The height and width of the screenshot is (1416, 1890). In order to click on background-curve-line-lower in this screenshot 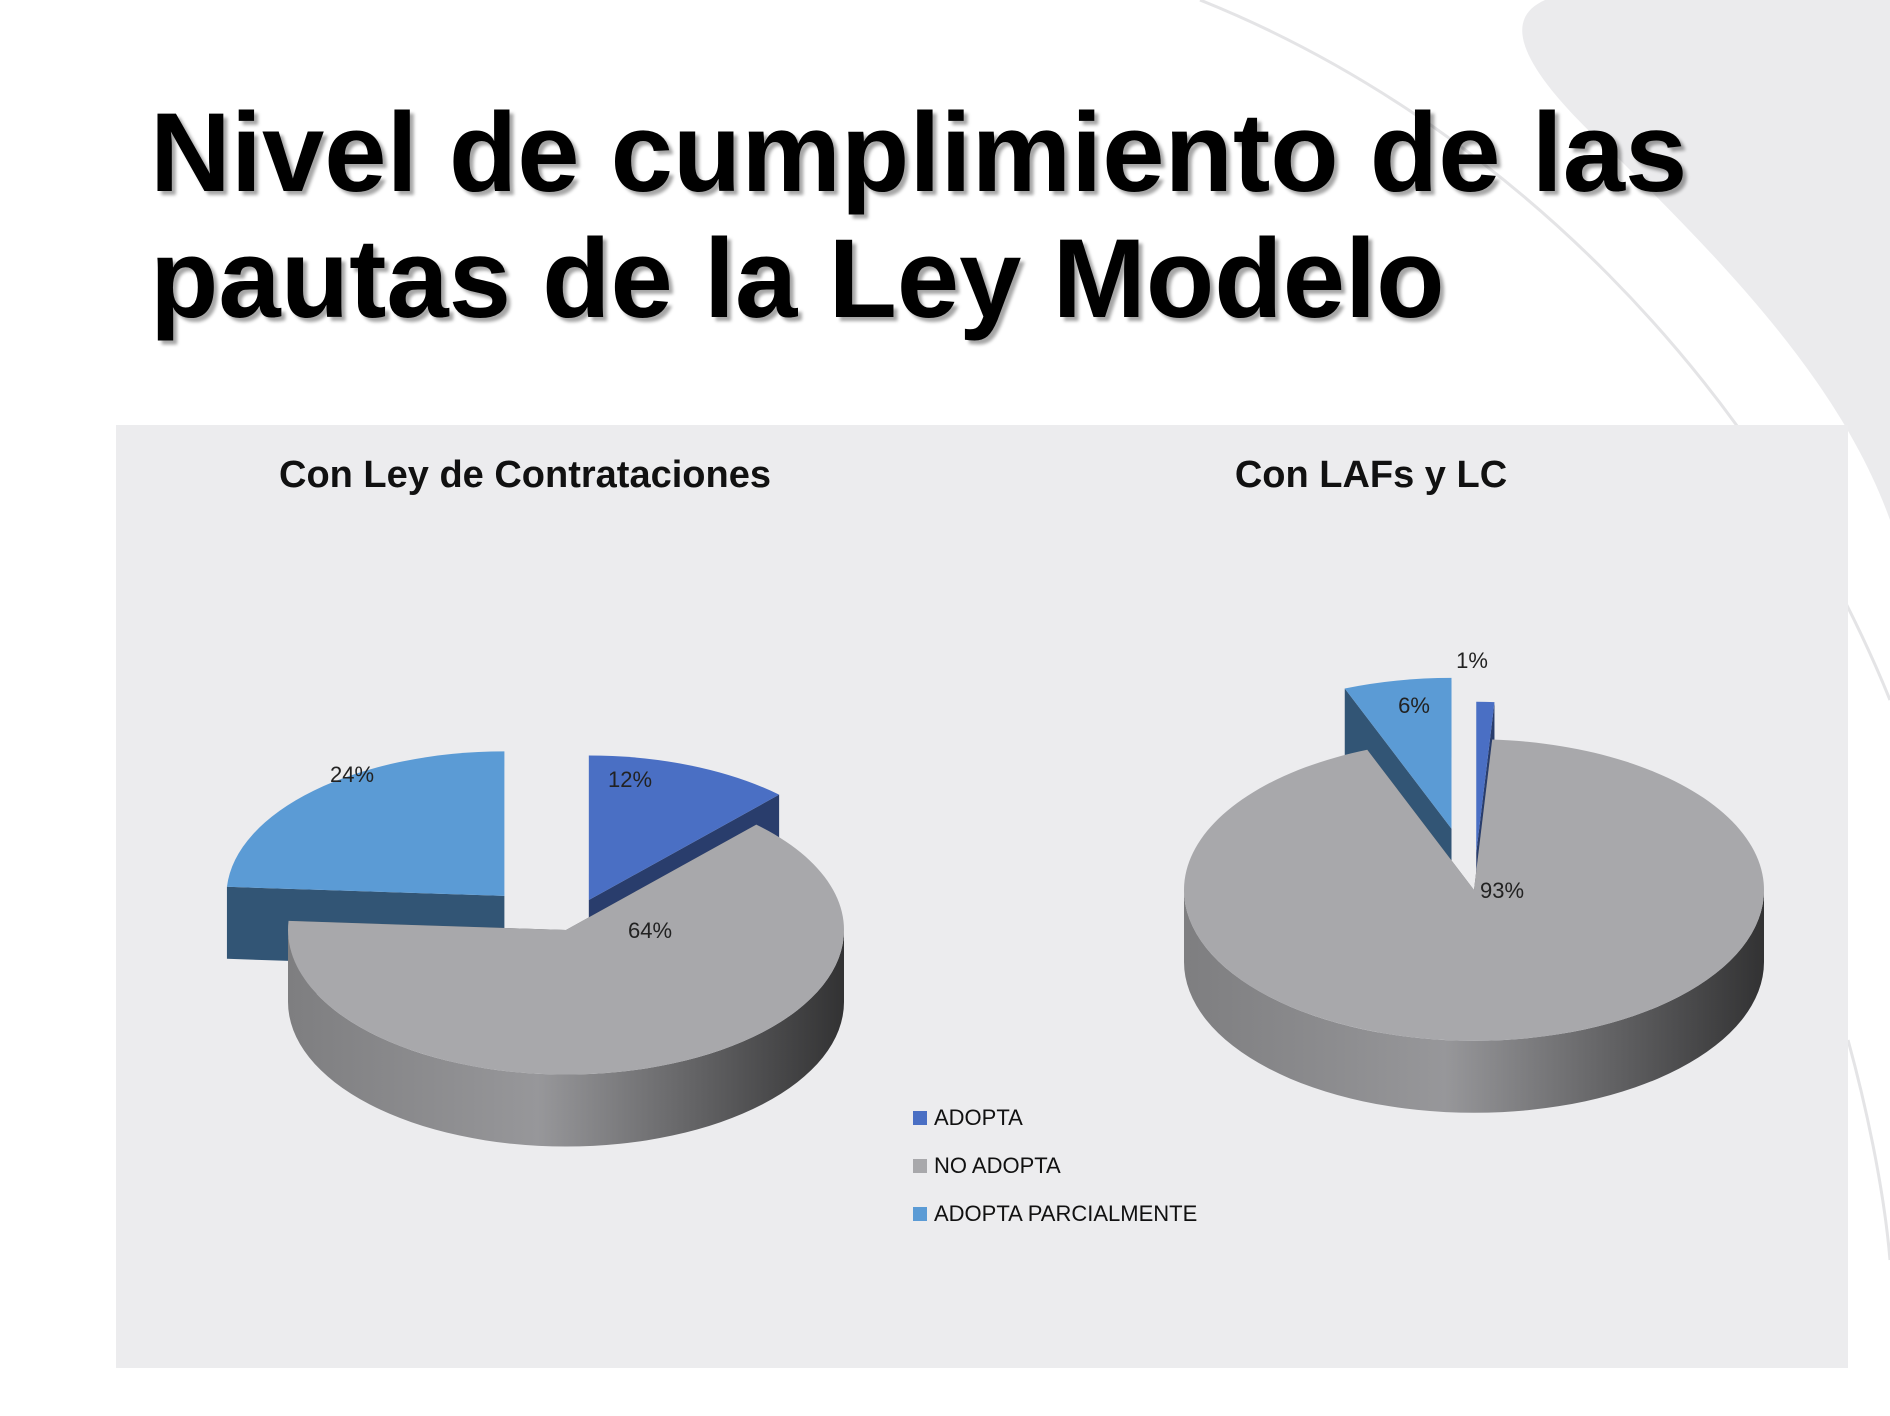, I will do `click(1868, 1150)`.